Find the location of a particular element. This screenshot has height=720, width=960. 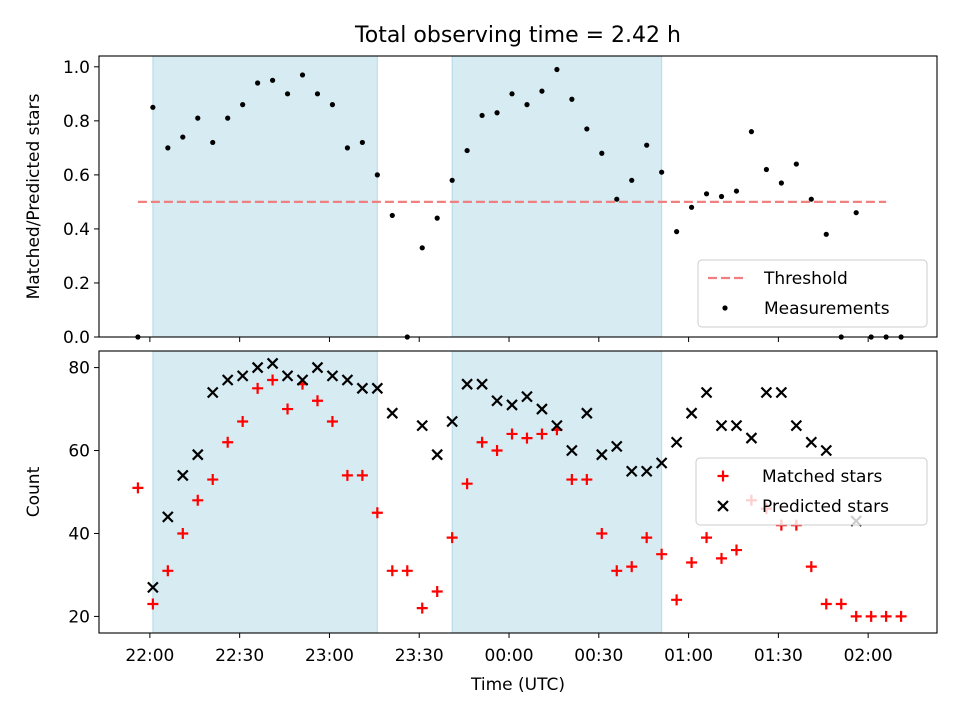

top-ytick-label-3: 0.4 is located at coordinates (76, 230).